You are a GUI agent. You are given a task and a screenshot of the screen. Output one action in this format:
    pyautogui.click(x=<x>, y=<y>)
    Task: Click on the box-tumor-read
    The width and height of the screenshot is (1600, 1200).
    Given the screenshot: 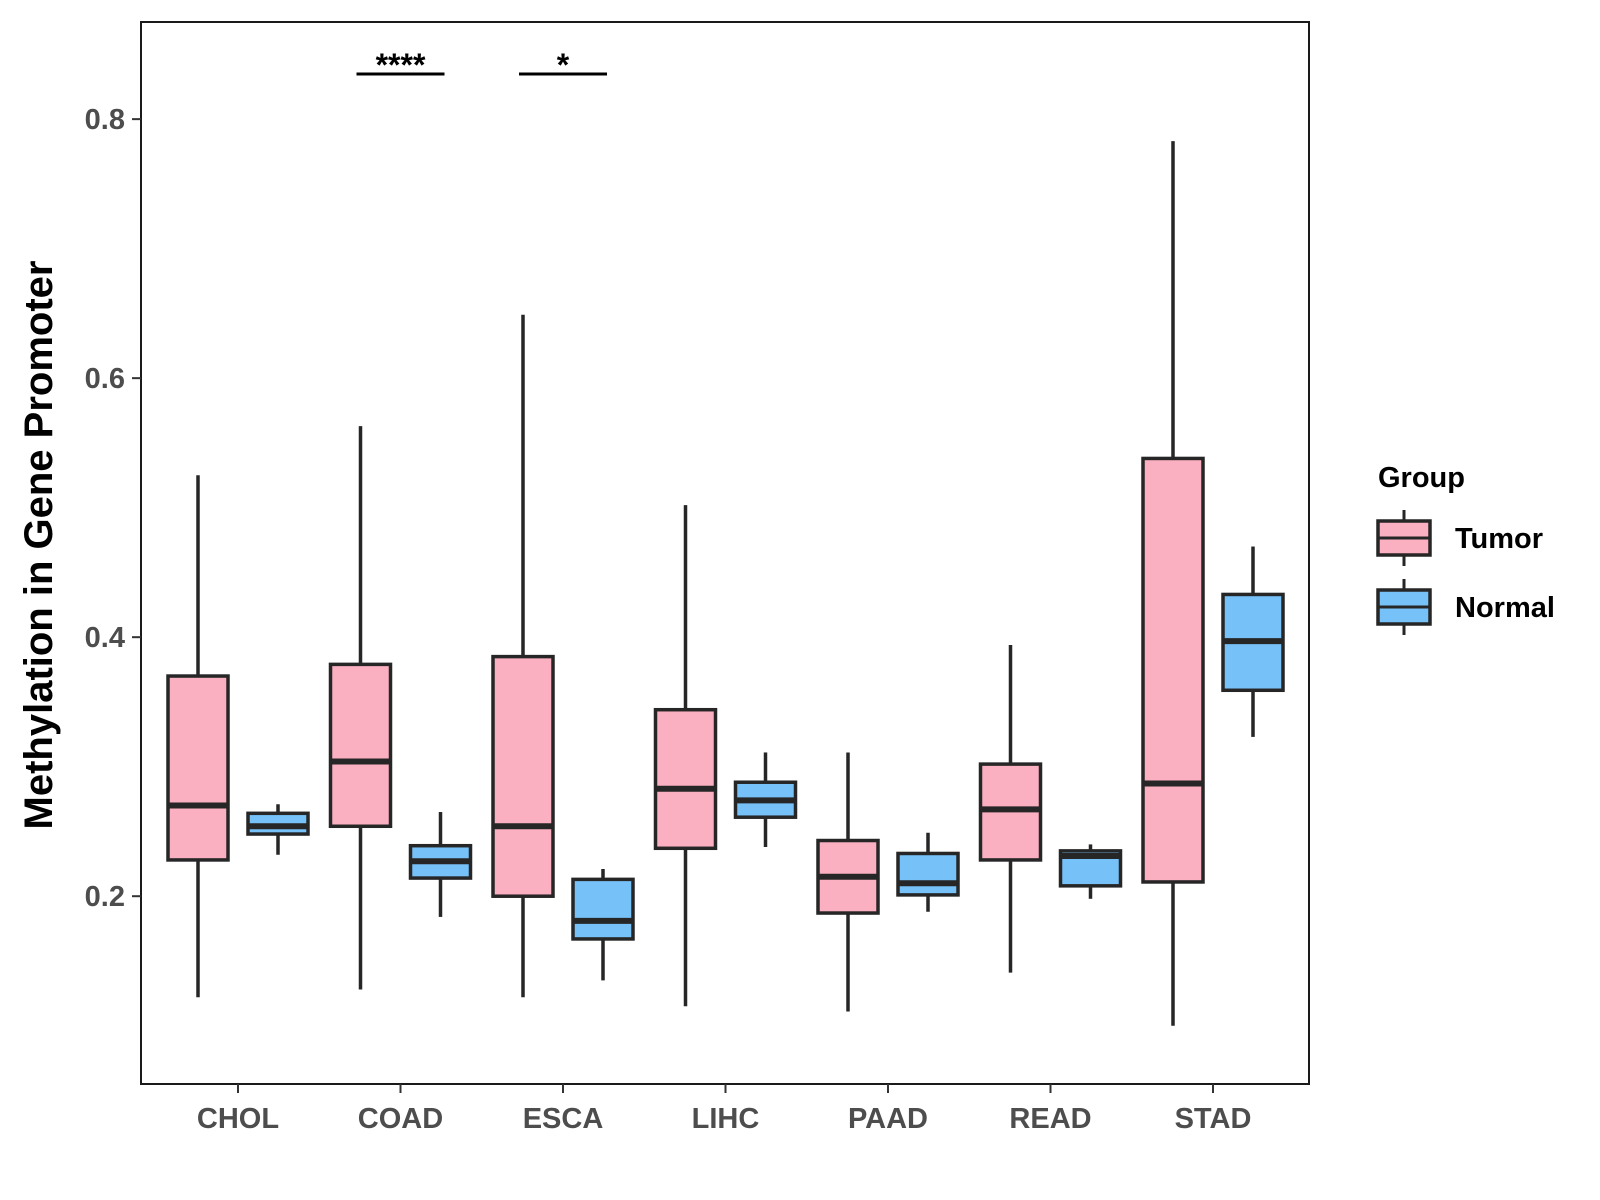 What is the action you would take?
    pyautogui.click(x=1010, y=808)
    